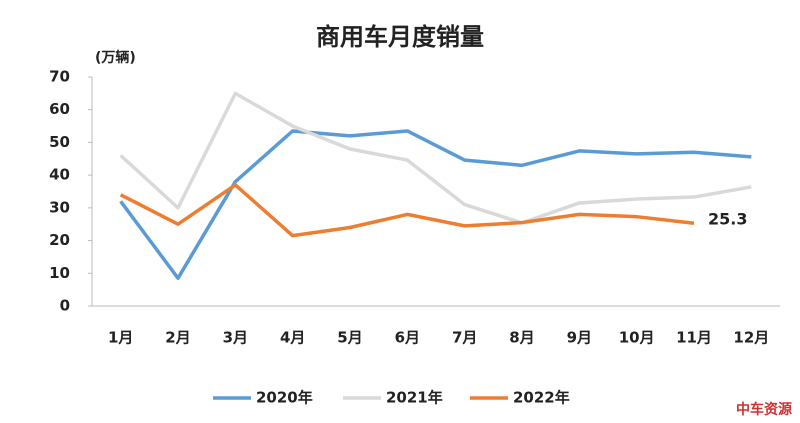 The width and height of the screenshot is (800, 423). I want to click on x-tick-label: 3月, so click(235, 338).